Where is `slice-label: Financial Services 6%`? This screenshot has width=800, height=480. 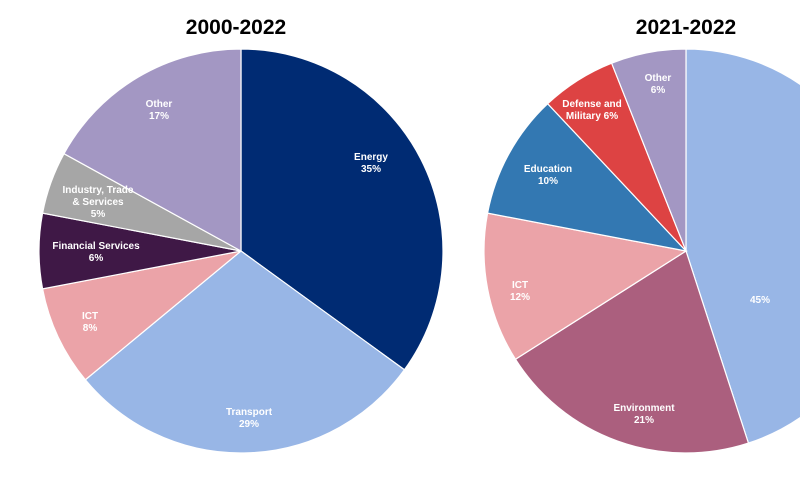
slice-label: Financial Services 6% is located at coordinates (96, 252).